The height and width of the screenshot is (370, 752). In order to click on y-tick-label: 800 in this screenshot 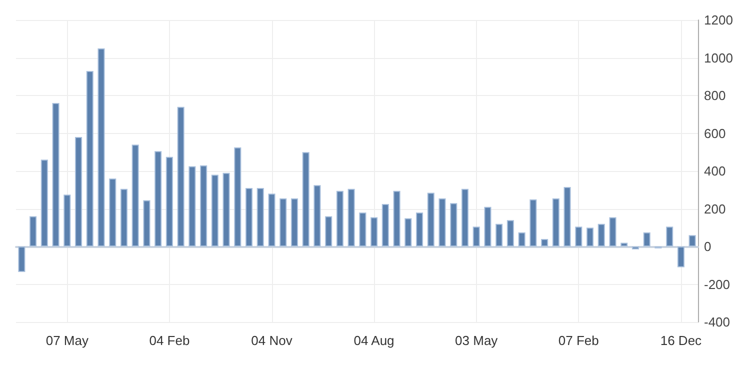, I will do `click(715, 95)`.